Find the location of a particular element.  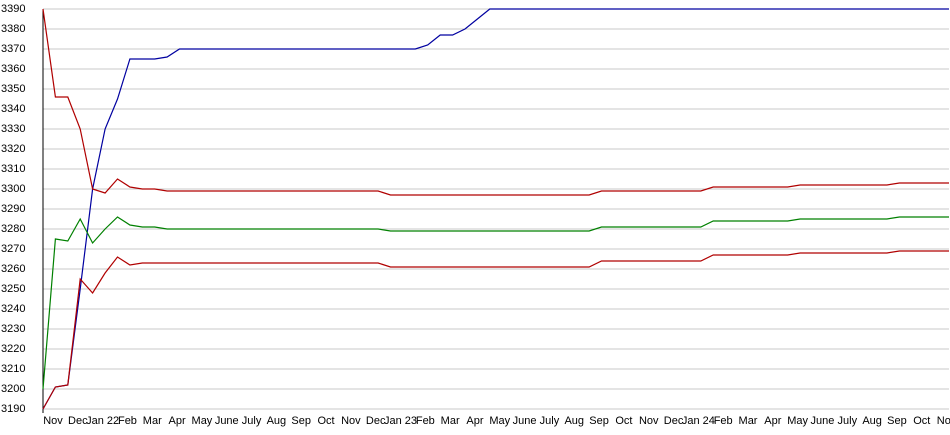

y-tick-label: 3260 is located at coordinates (13, 269).